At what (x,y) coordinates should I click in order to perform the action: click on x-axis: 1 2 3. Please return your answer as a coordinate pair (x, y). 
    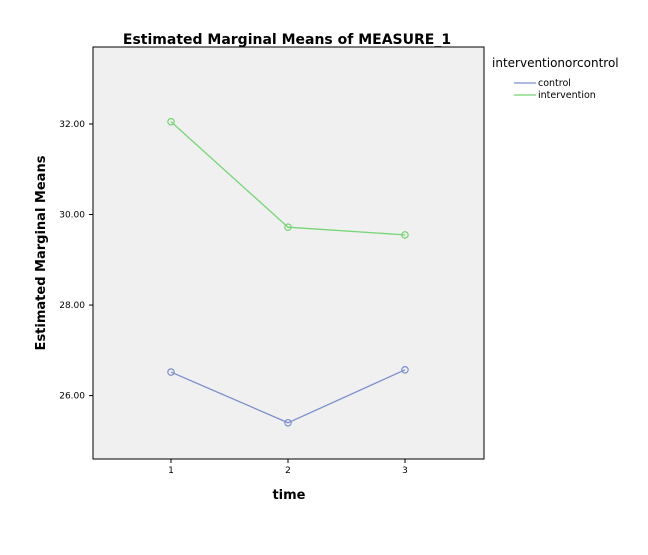
    Looking at the image, I should click on (288, 467).